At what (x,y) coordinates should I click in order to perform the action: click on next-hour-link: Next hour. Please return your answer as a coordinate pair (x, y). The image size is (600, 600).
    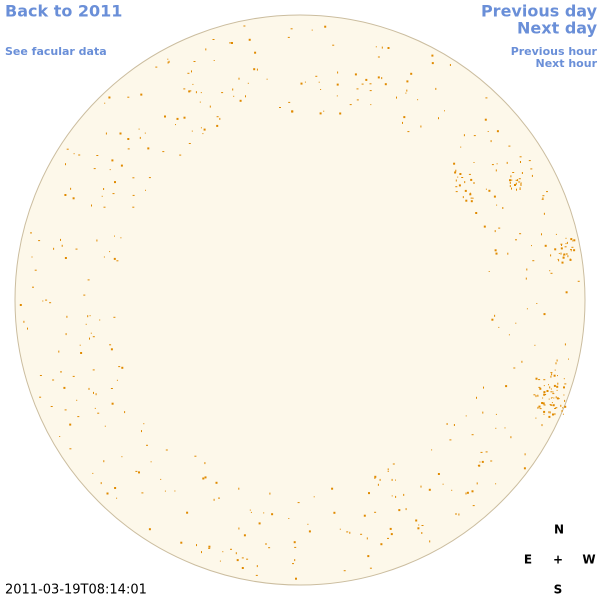
    Looking at the image, I should click on (567, 63).